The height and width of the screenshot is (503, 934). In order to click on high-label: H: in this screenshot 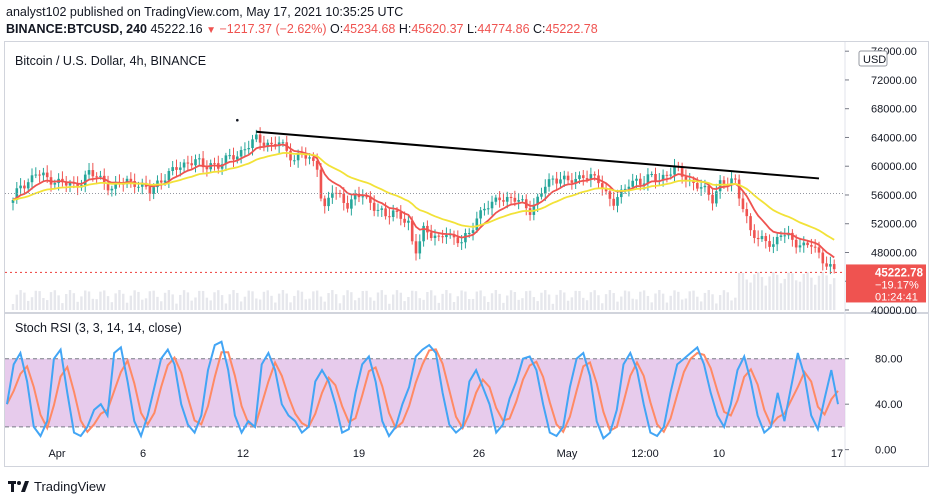, I will do `click(405, 29)`.